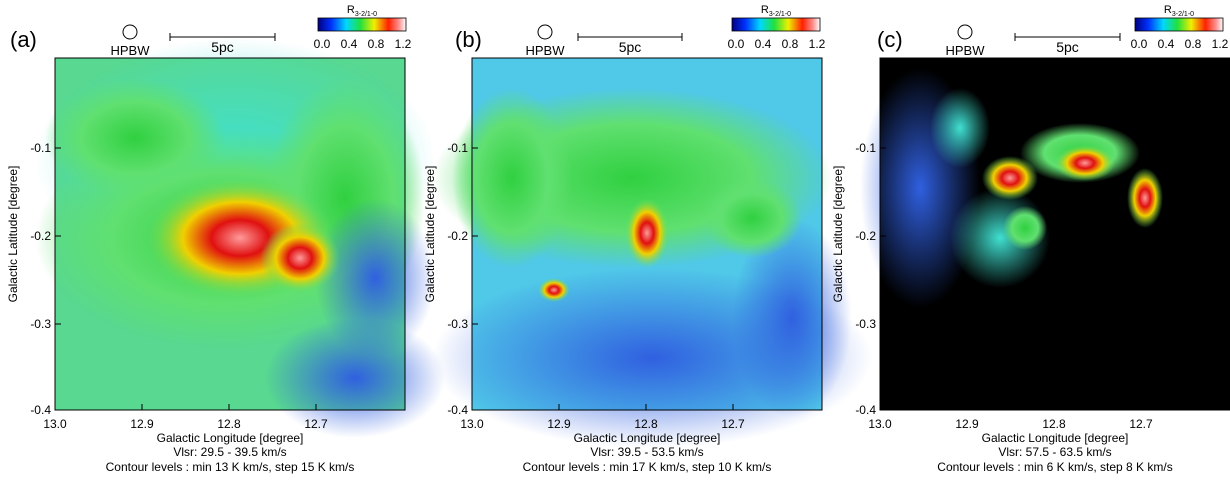 This screenshot has width=1230, height=481. Describe the element at coordinates (23, 39) in the screenshot. I see `panel-label: (a)` at that location.